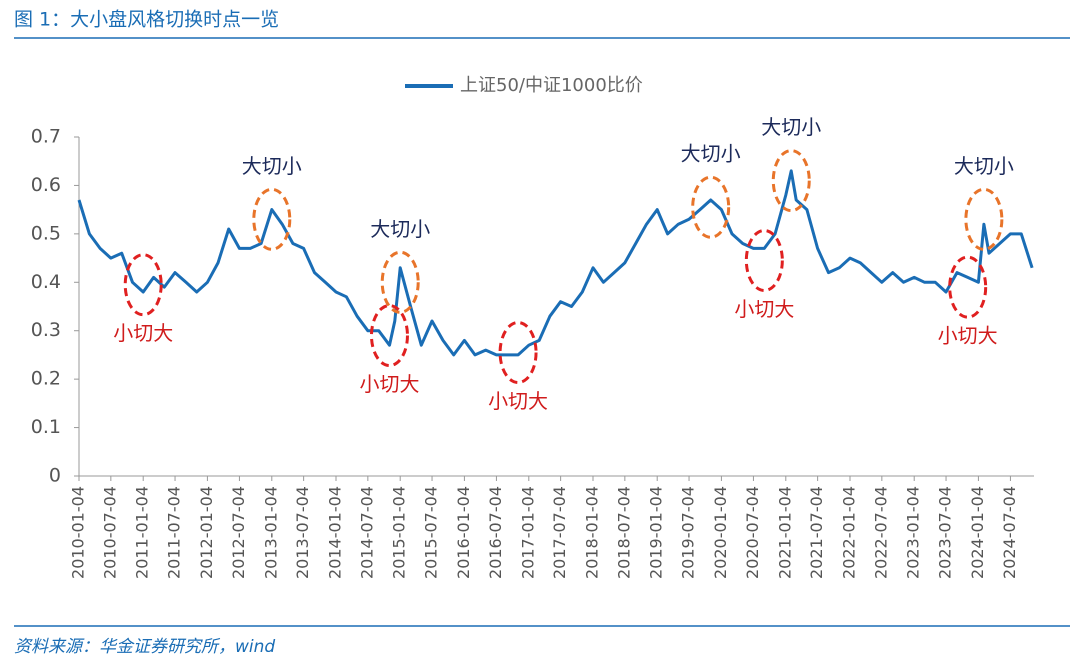 The width and height of the screenshot is (1080, 665). I want to click on x-tick-label: 2016-01-04, so click(463, 532).